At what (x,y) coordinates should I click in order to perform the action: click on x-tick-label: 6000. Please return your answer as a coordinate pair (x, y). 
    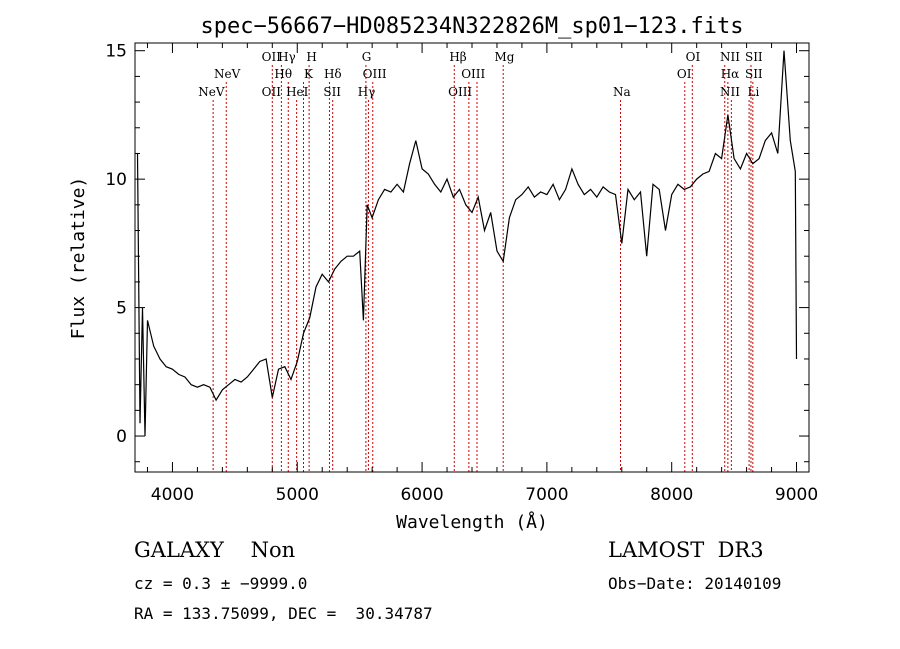
    Looking at the image, I should click on (421, 495).